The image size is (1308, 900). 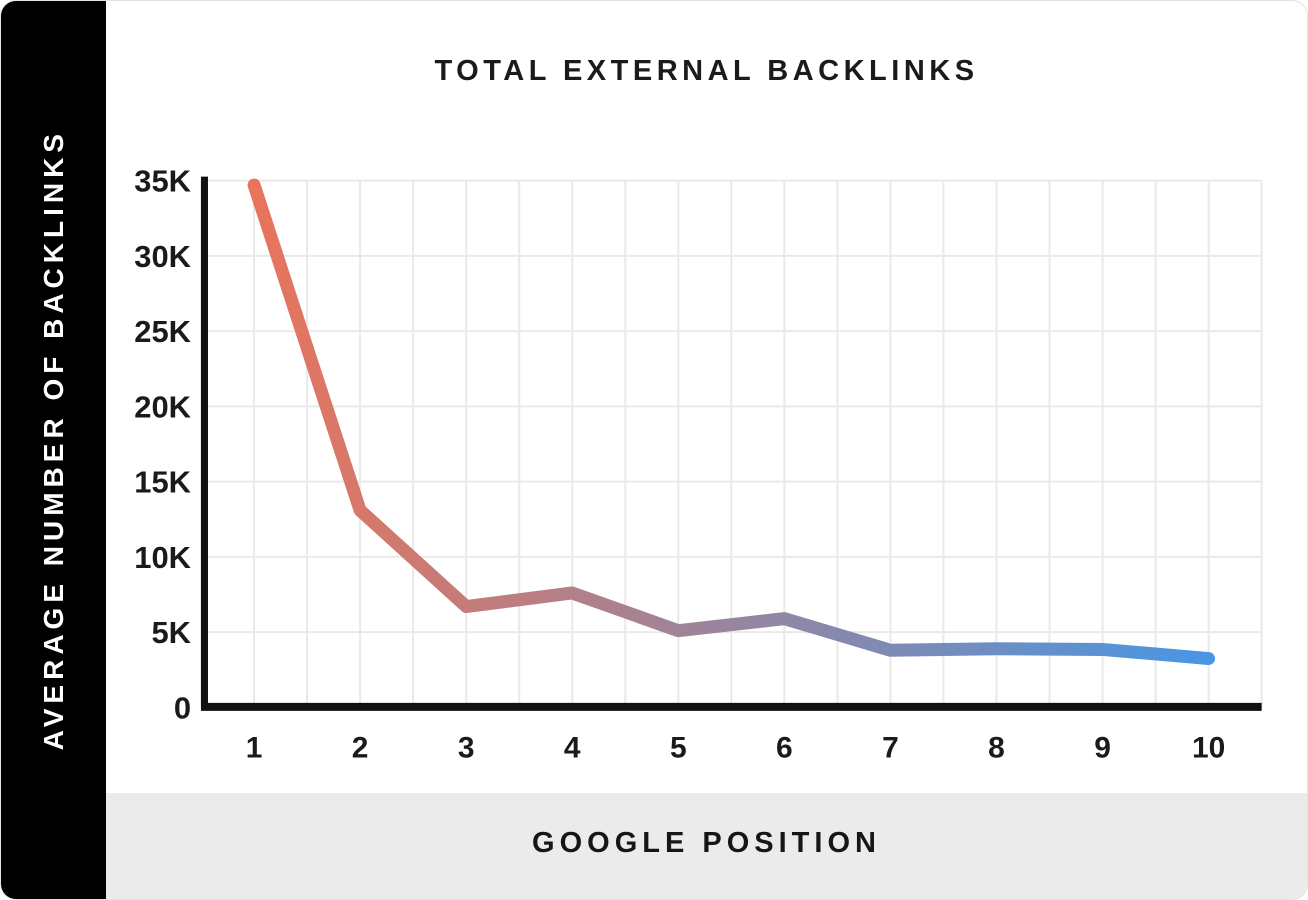 I want to click on y-tick-label: 15K, so click(x=162, y=482).